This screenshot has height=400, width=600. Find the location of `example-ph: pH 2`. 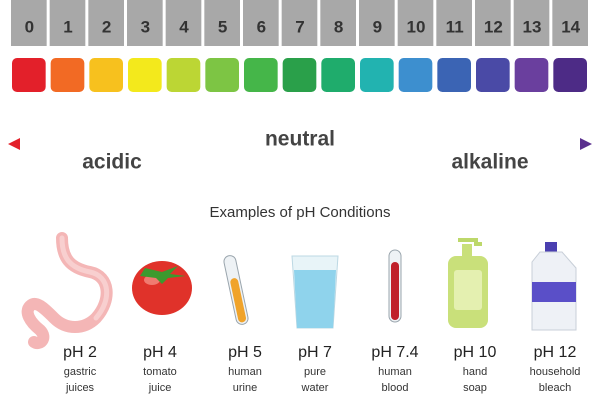

example-ph: pH 2 is located at coordinates (80, 352).